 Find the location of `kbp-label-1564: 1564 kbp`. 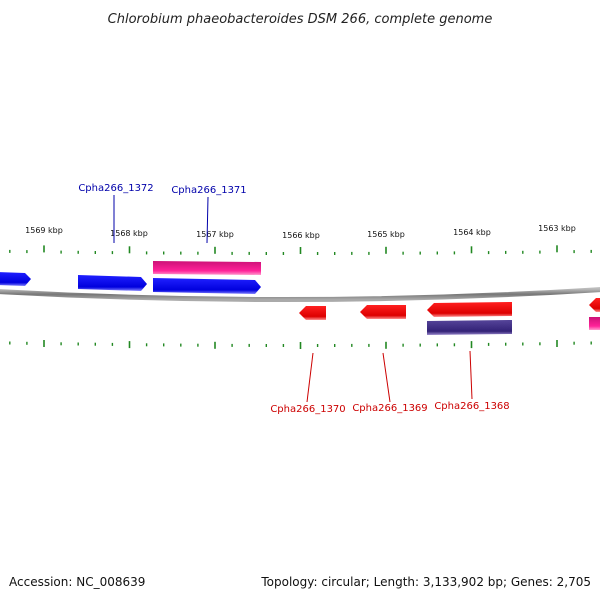

kbp-label-1564: 1564 kbp is located at coordinates (472, 232).